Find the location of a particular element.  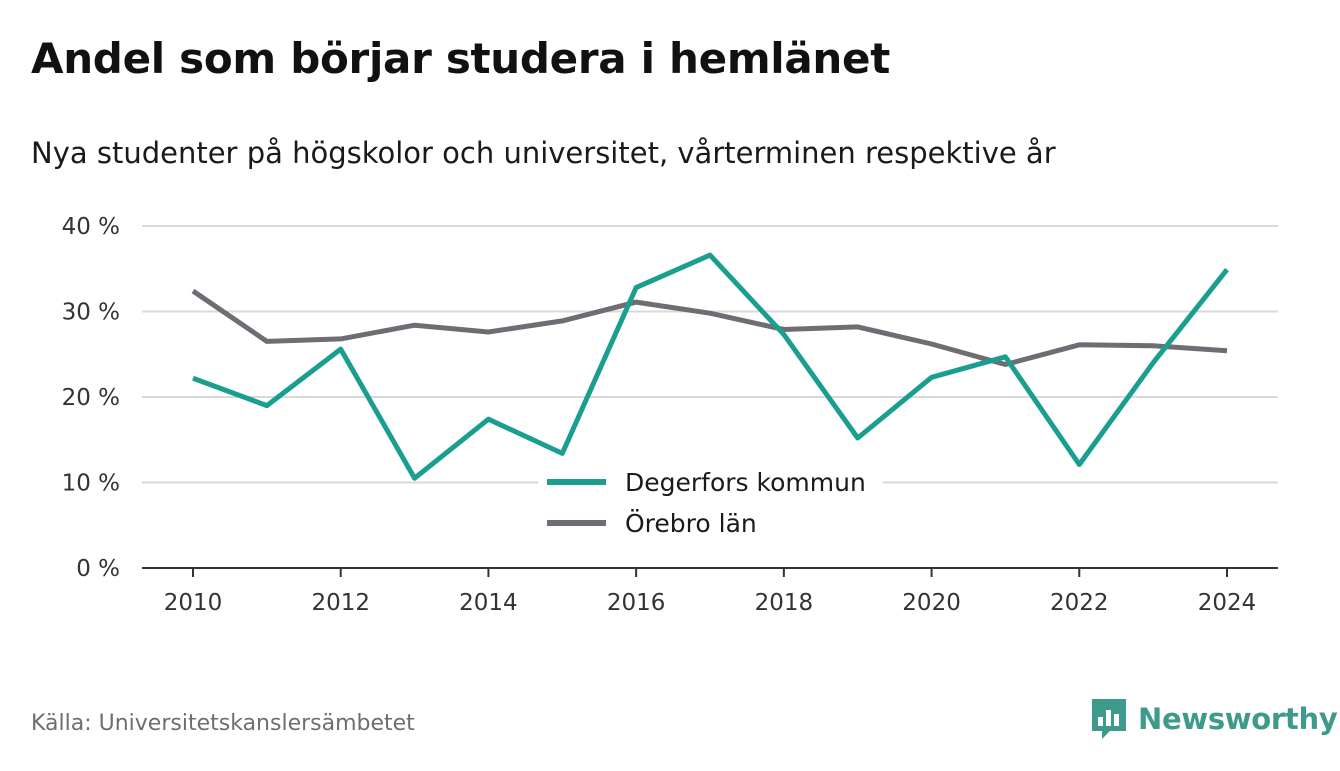

x-tick-label: 2012 is located at coordinates (340, 603).